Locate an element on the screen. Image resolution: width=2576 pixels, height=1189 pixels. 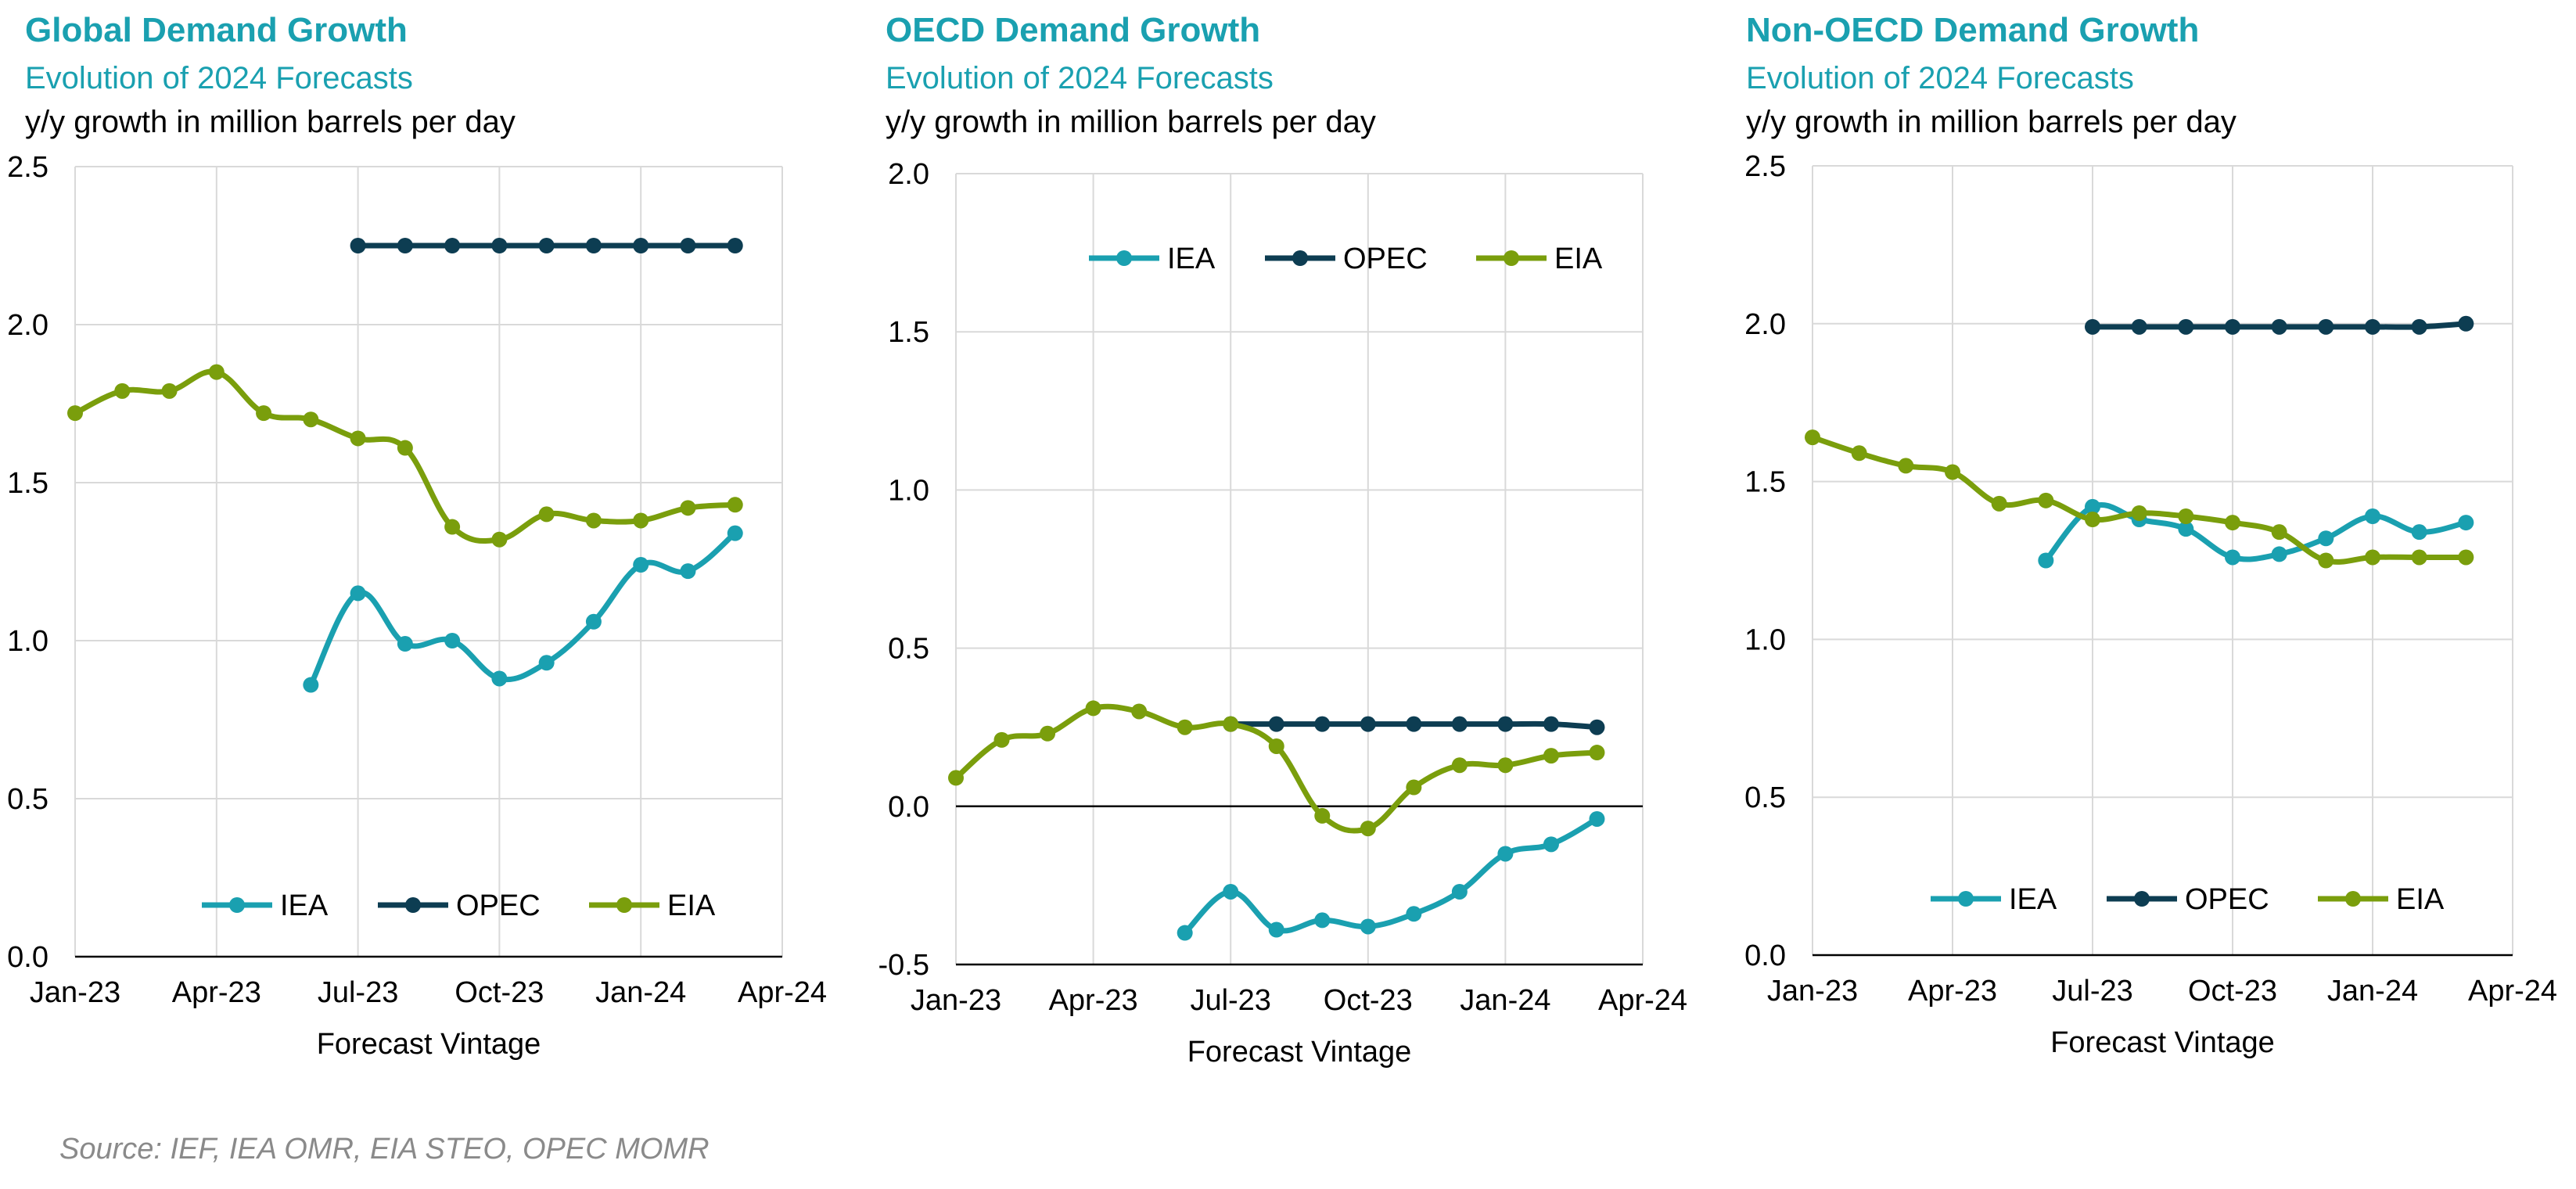
panel-title: Non-OECD Demand Growth is located at coordinates (1973, 30).